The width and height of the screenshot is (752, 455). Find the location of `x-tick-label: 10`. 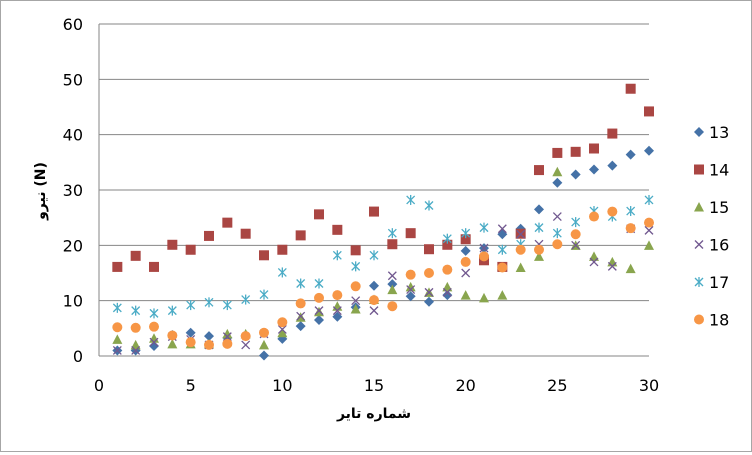

x-tick-label: 10 is located at coordinates (282, 385).